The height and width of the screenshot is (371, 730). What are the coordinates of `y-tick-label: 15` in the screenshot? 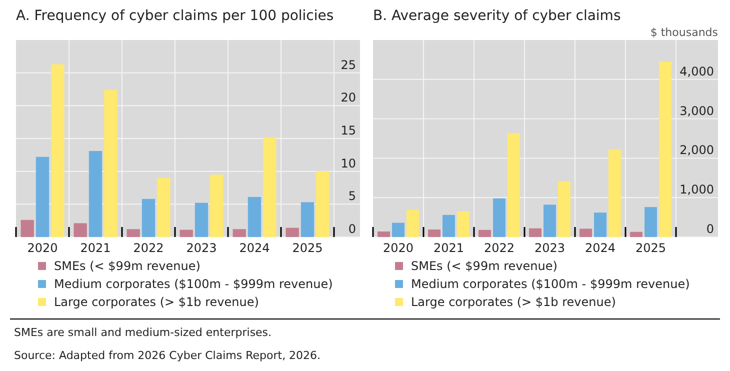 It's located at (348, 131).